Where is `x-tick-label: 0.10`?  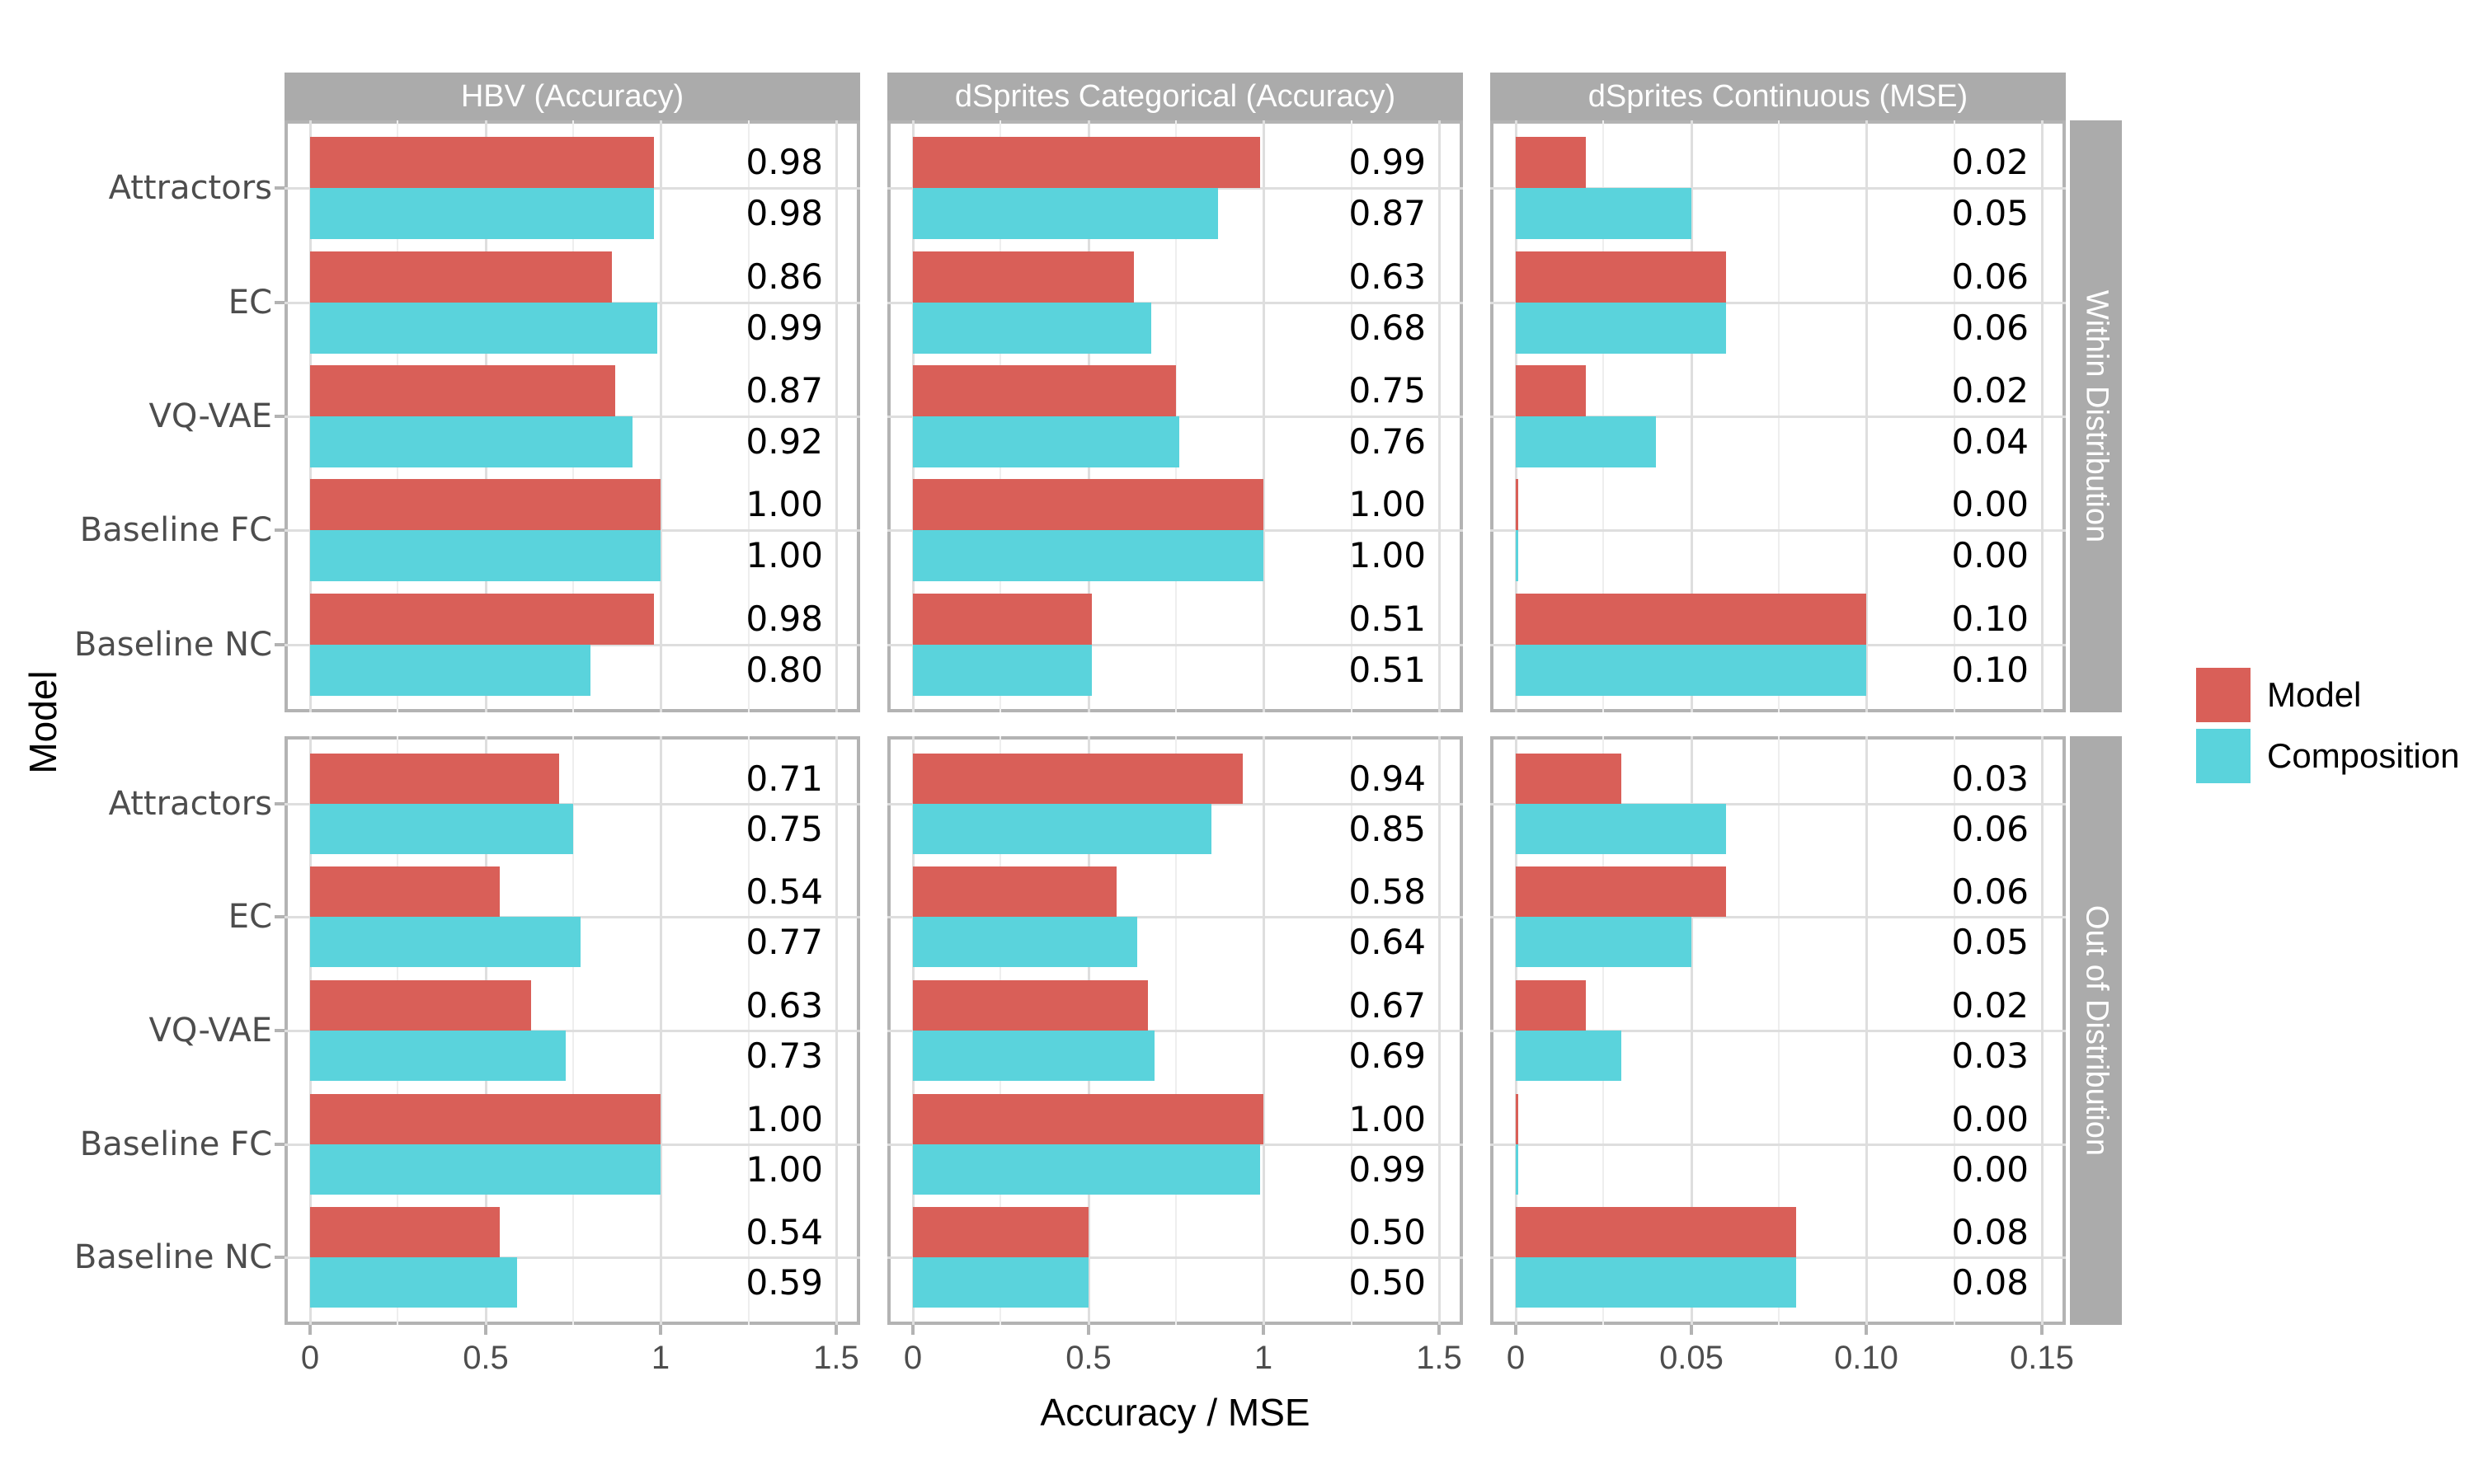 x-tick-label: 0.10 is located at coordinates (1866, 1358).